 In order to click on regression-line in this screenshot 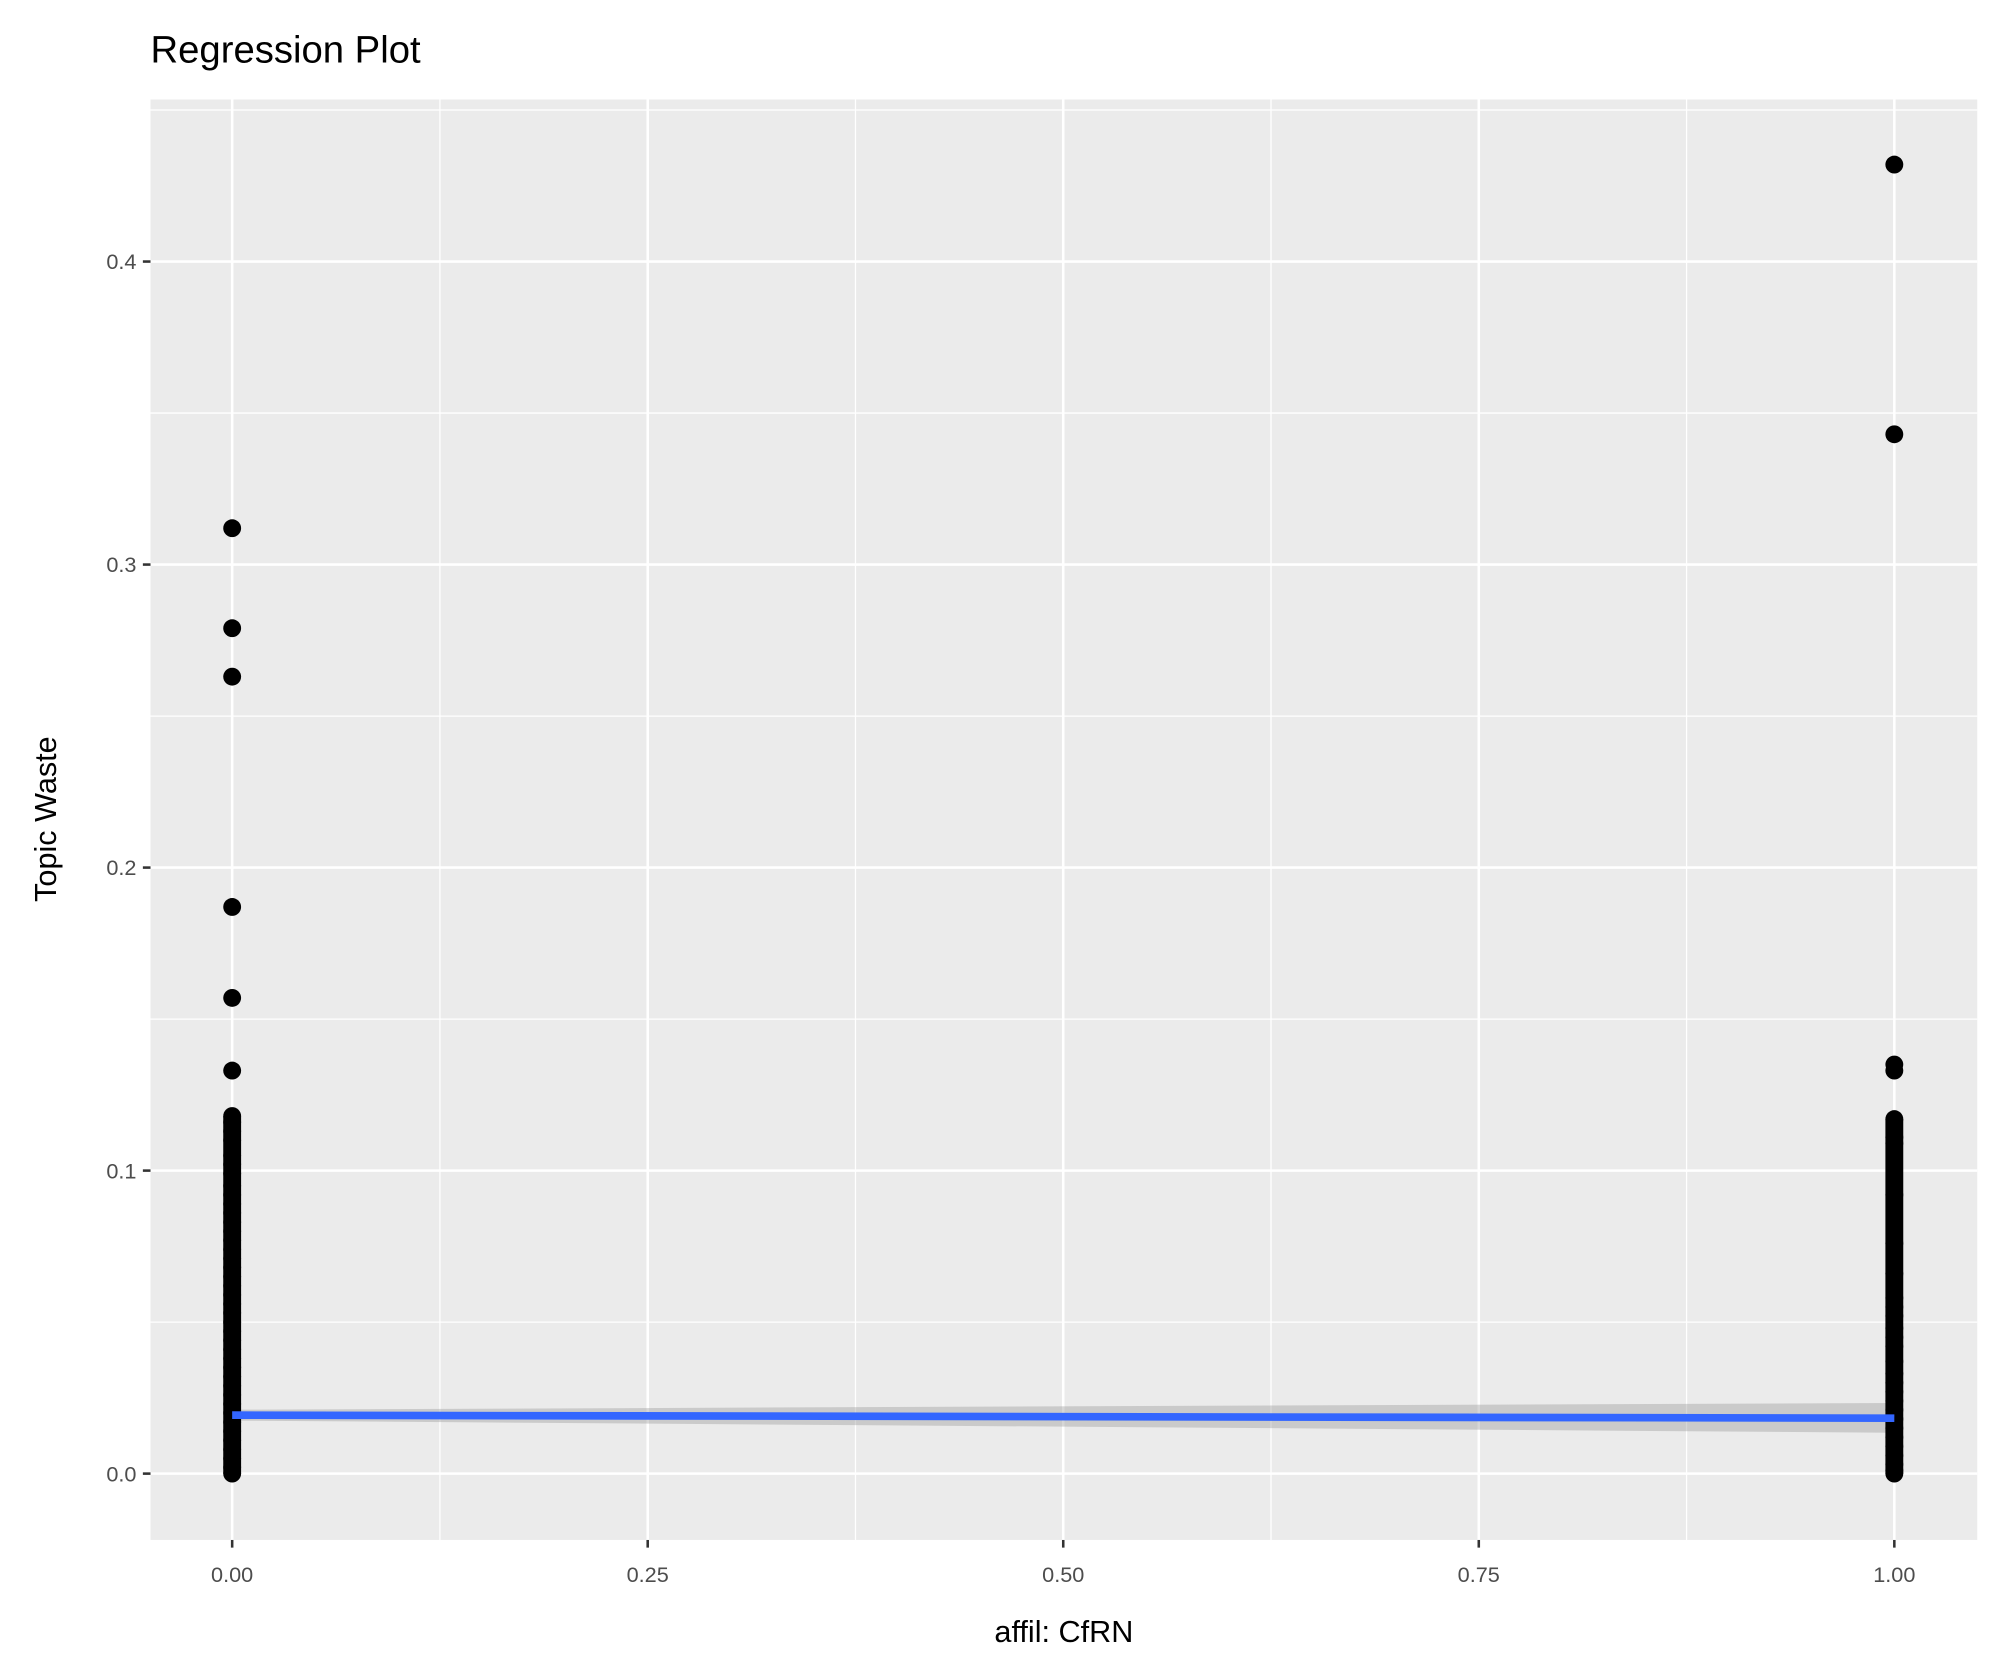, I will do `click(1063, 1416)`.